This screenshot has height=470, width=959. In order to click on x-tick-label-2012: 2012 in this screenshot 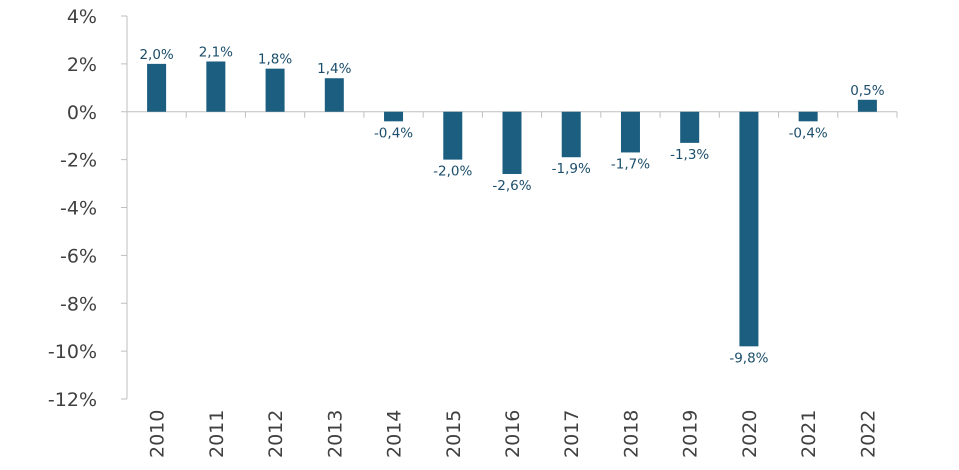, I will do `click(276, 434)`.